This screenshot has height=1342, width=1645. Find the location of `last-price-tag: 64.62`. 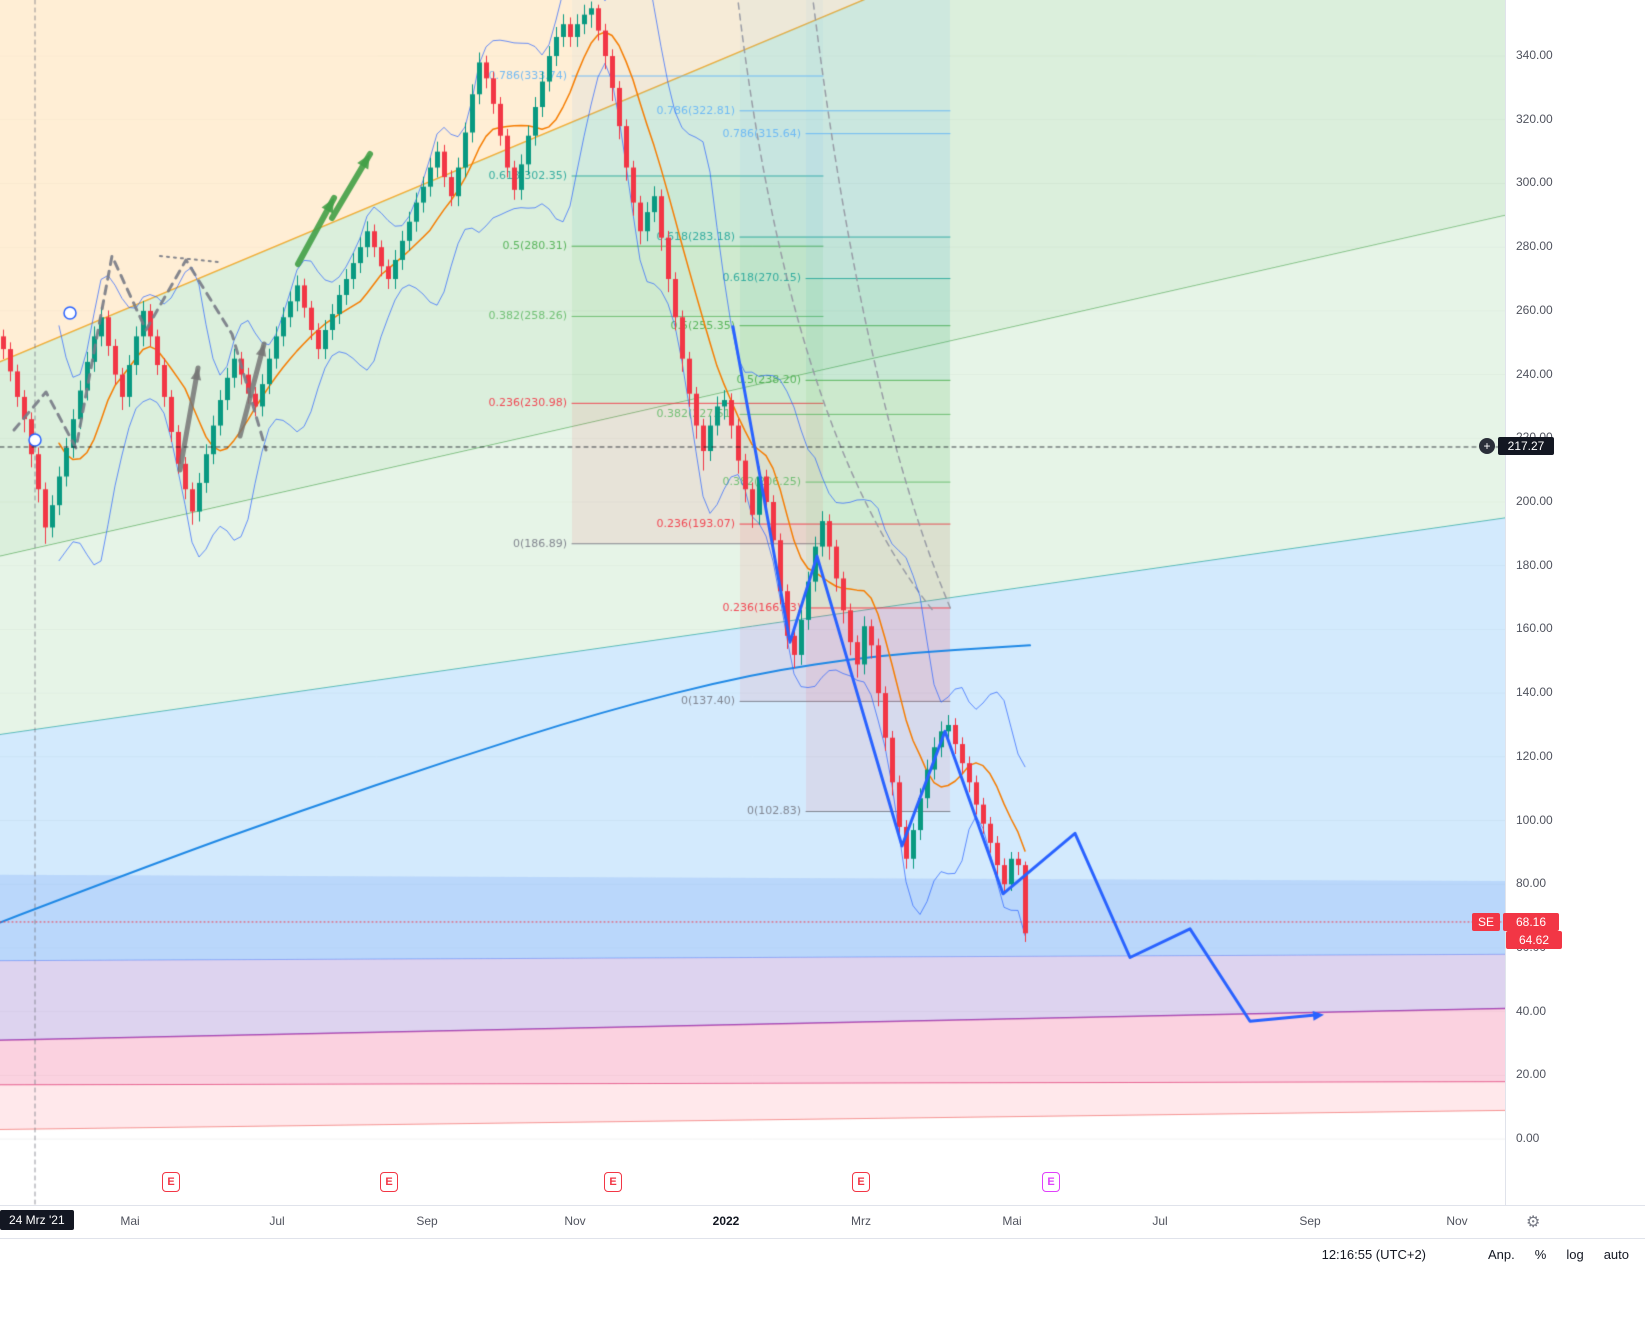

last-price-tag: 64.62 is located at coordinates (1534, 939).